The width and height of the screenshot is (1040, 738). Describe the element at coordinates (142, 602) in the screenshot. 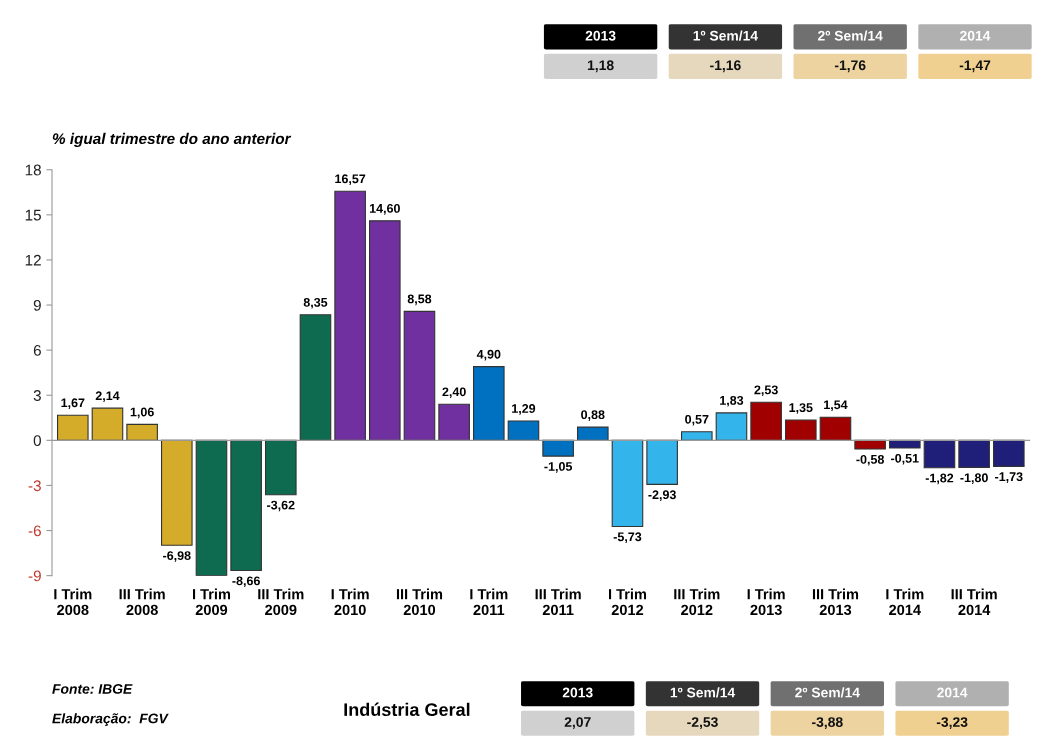

I see `x-tick-label: III Trim 2008` at that location.